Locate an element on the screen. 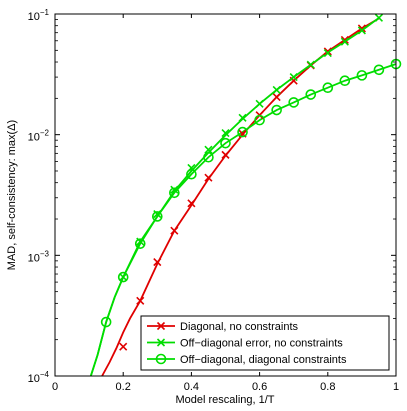 The height and width of the screenshot is (411, 407). legend-label-3: Off−diagonal, diagonal constraints is located at coordinates (263, 360).